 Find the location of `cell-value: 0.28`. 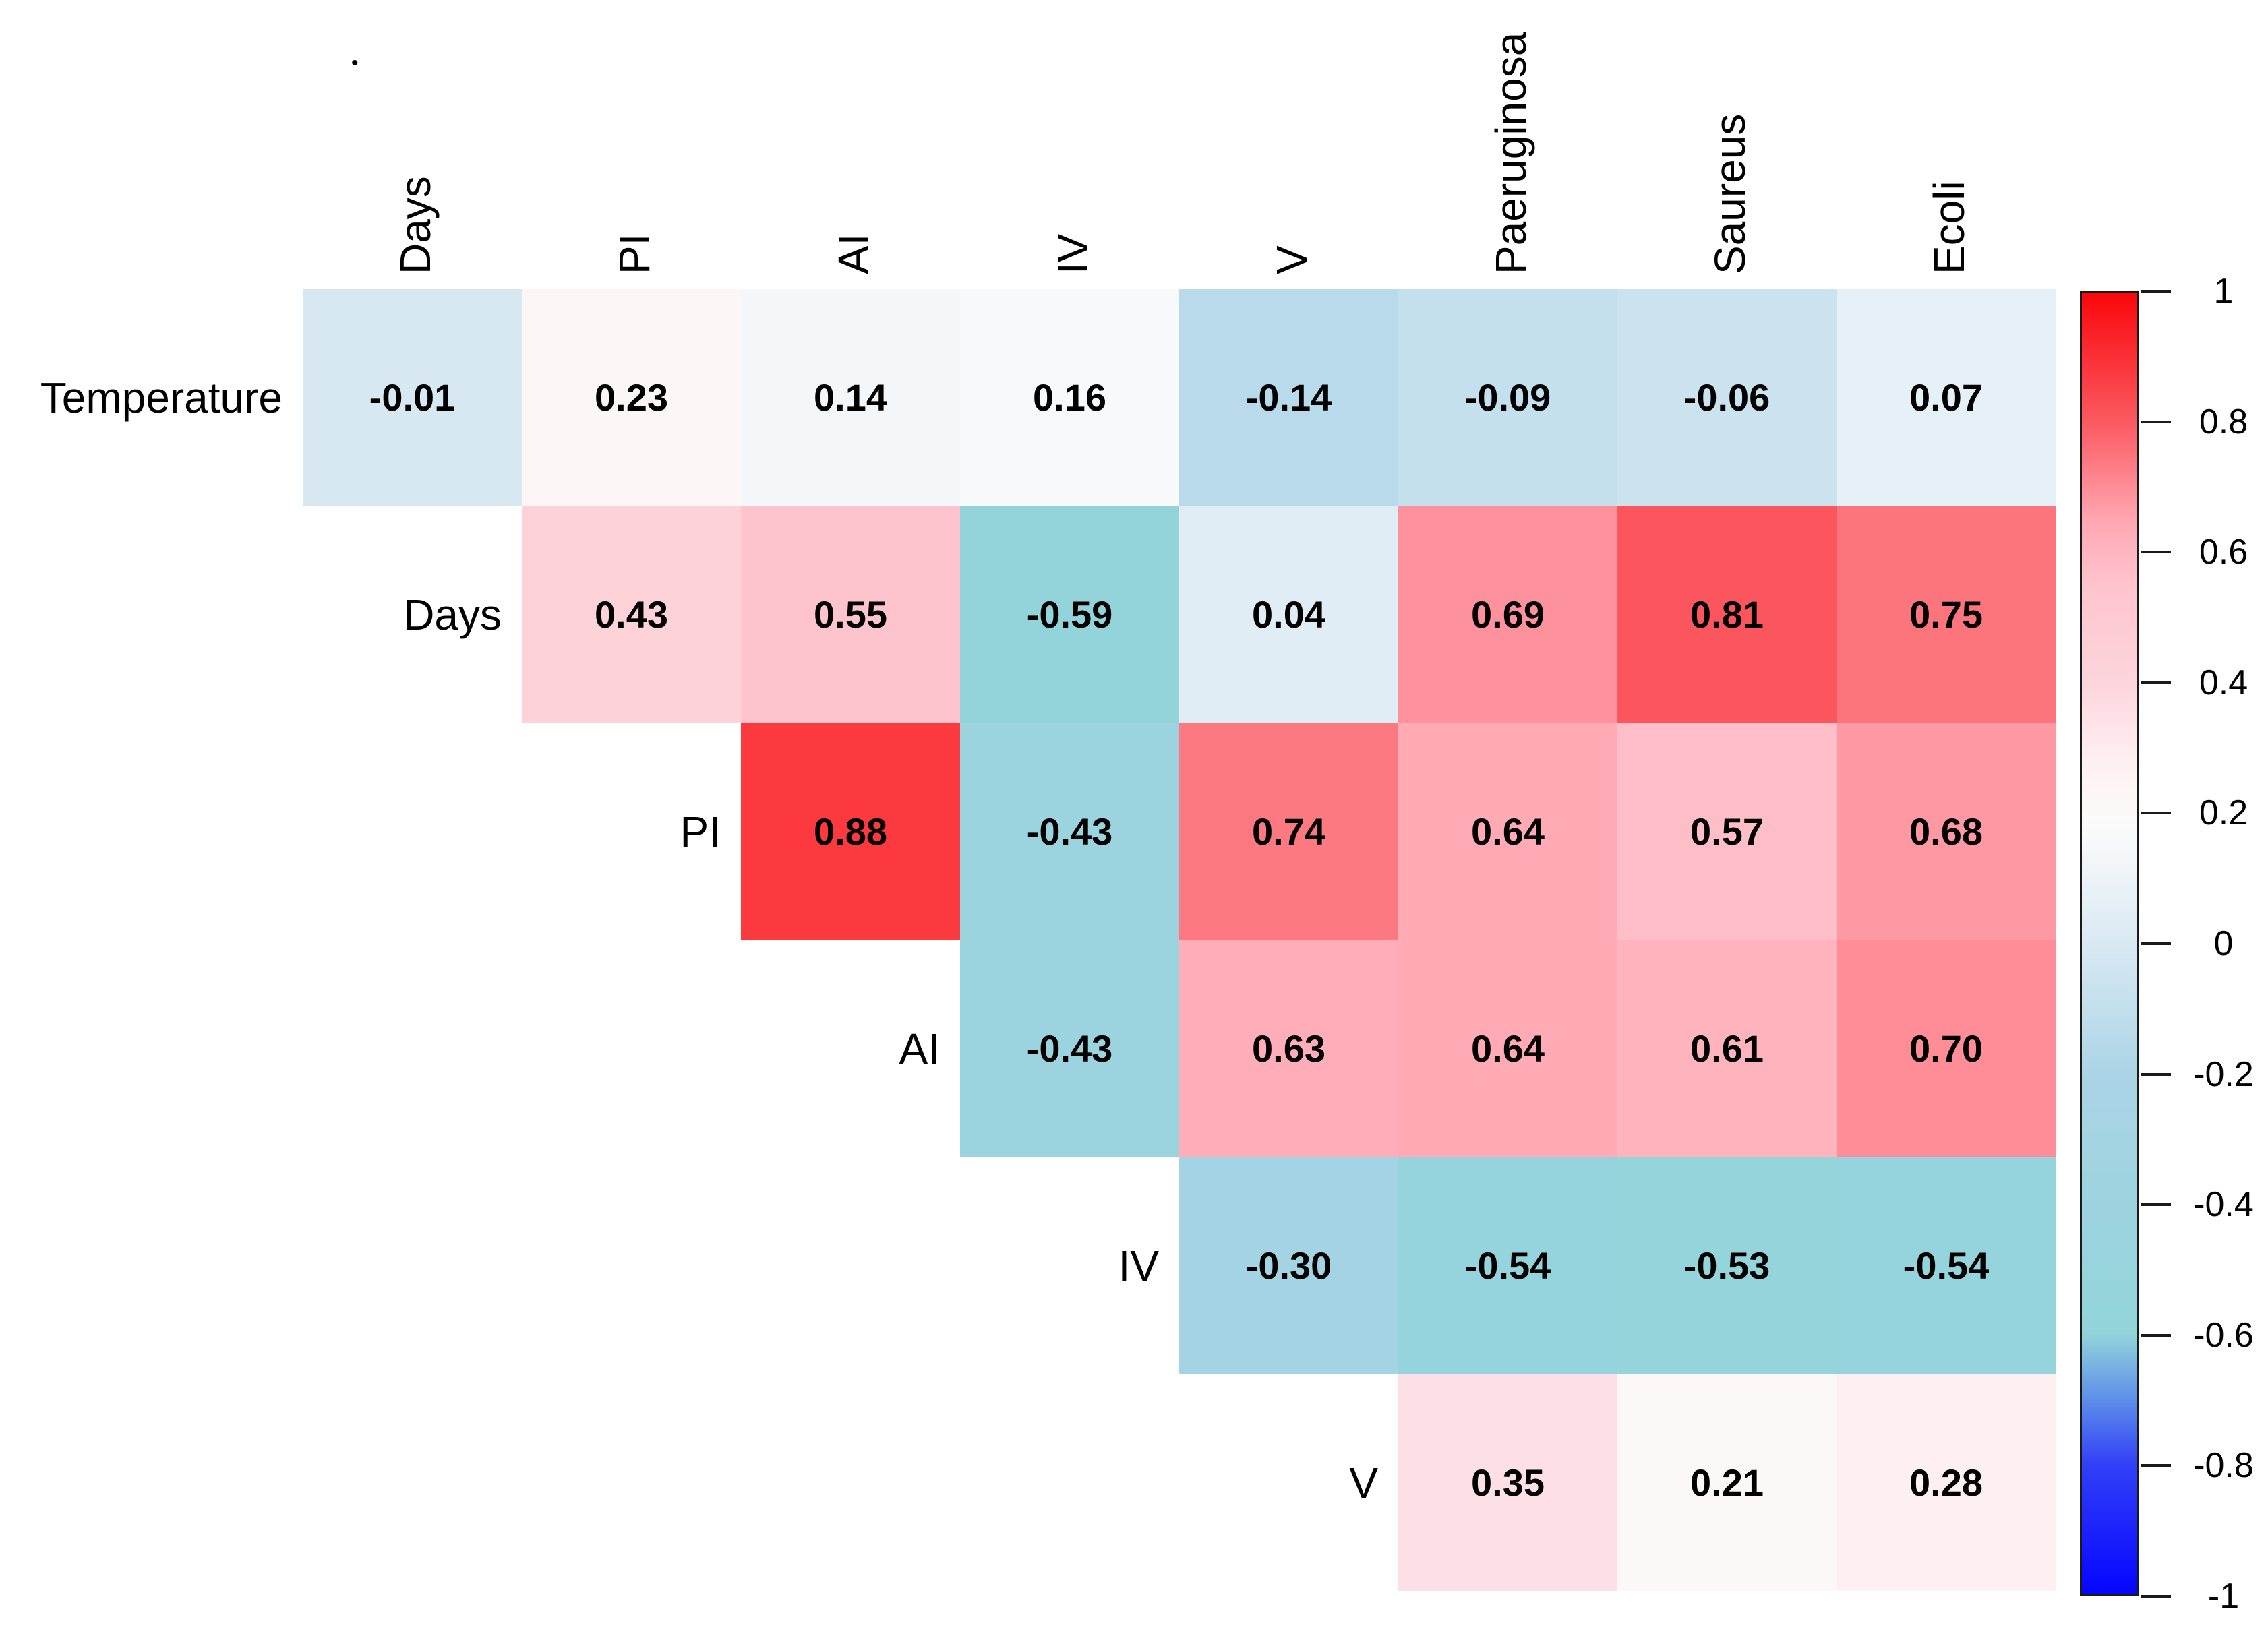

cell-value: 0.28 is located at coordinates (1946, 1482).